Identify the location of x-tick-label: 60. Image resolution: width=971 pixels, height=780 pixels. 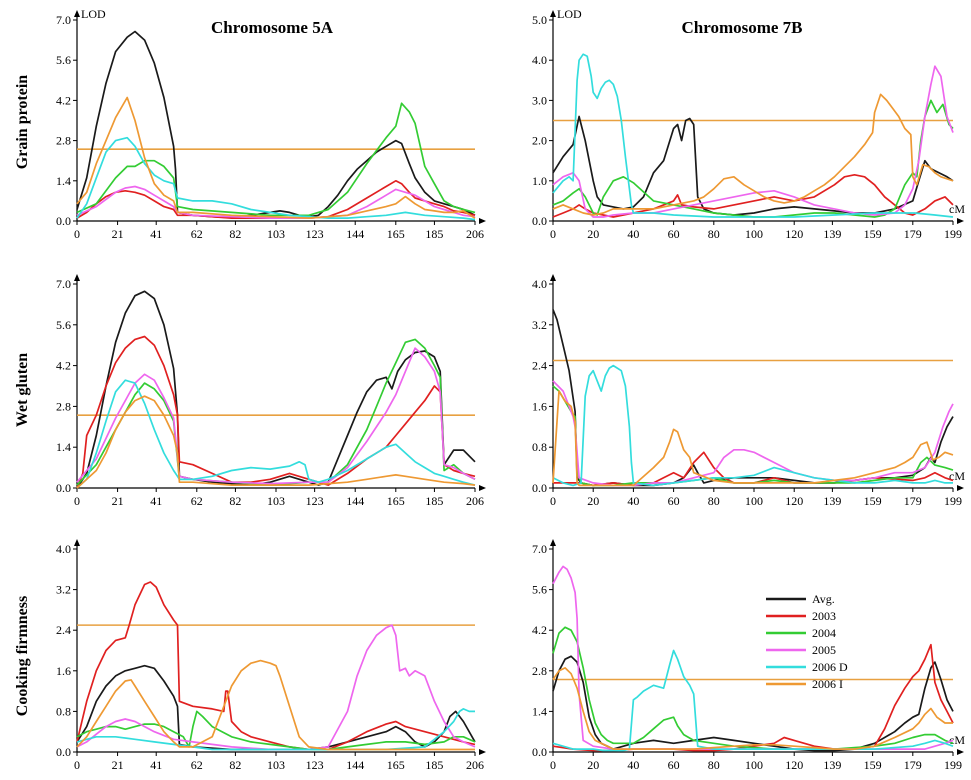
(674, 234).